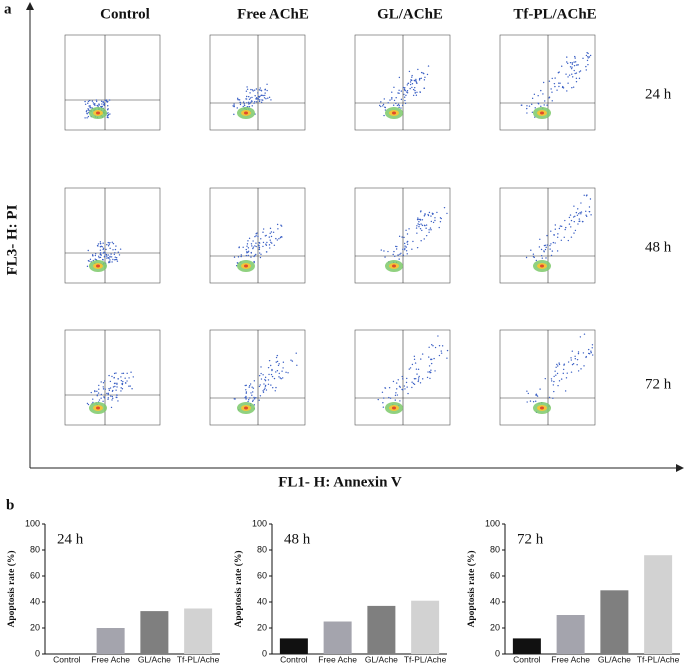  Describe the element at coordinates (154, 632) in the screenshot. I see `bar` at that location.